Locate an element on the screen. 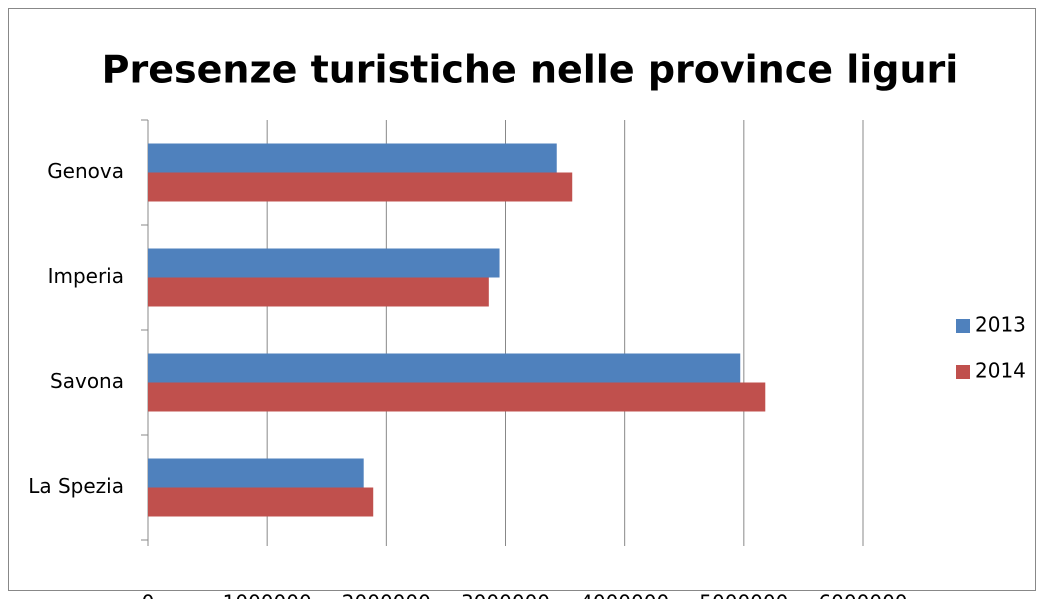 This screenshot has height=599, width=1044. y-tick-label: Savona is located at coordinates (87, 381).